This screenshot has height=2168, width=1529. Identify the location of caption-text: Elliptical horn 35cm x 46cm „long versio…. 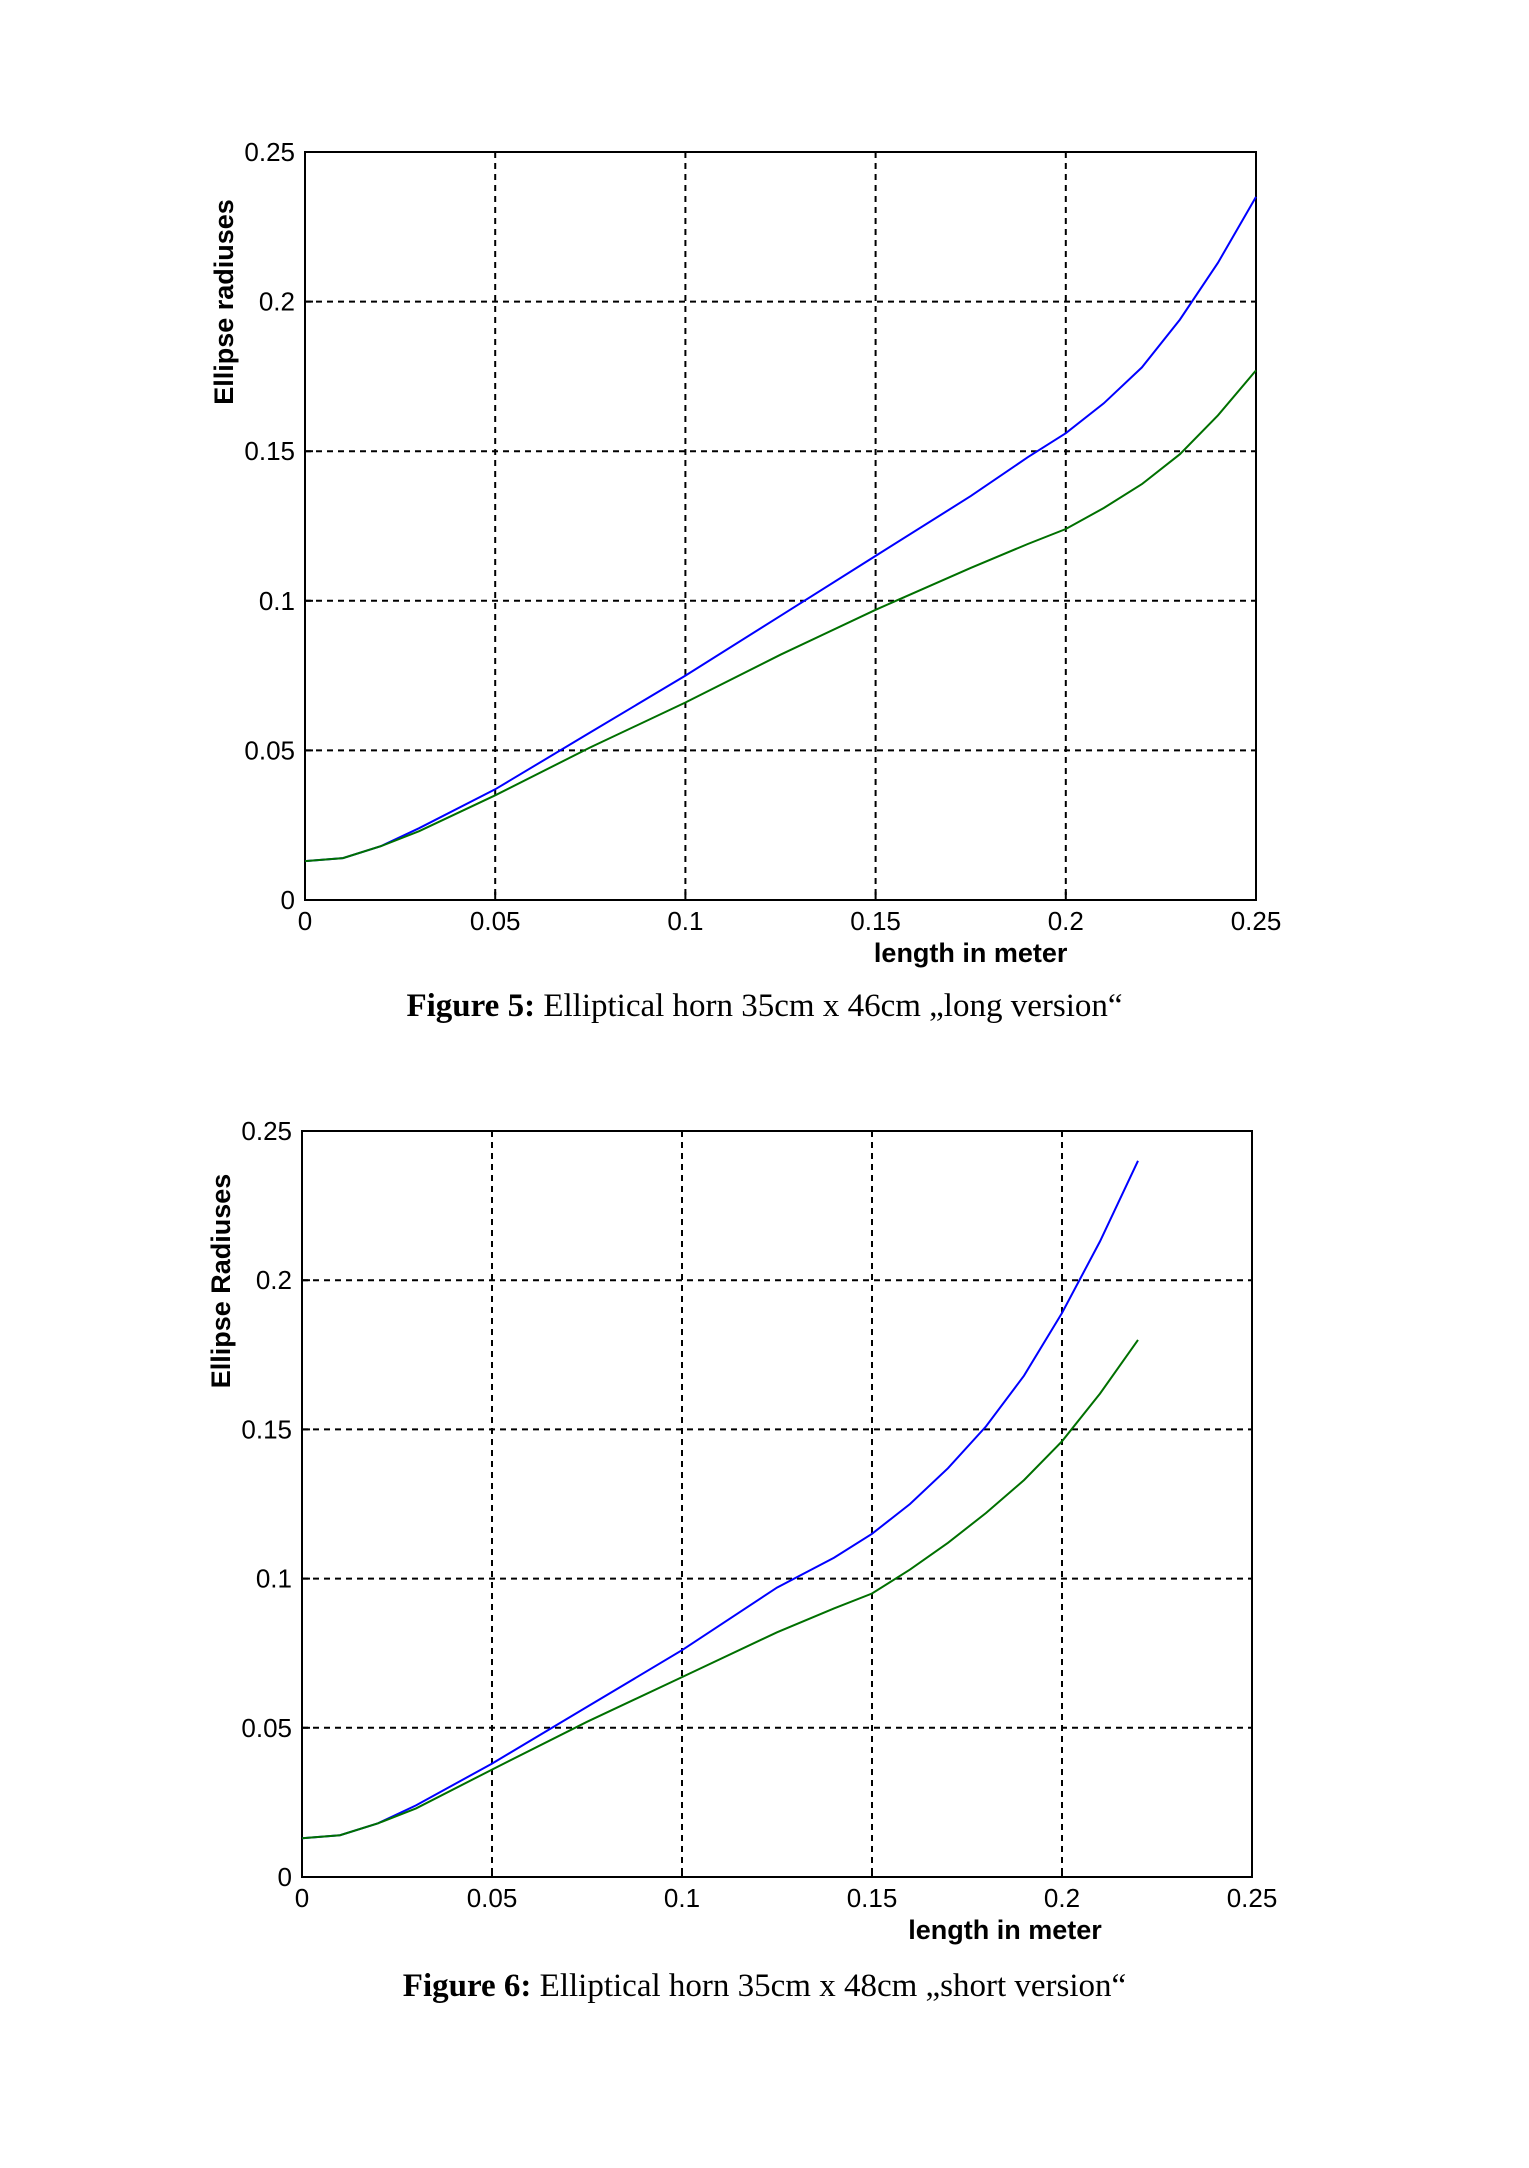
(829, 1006).